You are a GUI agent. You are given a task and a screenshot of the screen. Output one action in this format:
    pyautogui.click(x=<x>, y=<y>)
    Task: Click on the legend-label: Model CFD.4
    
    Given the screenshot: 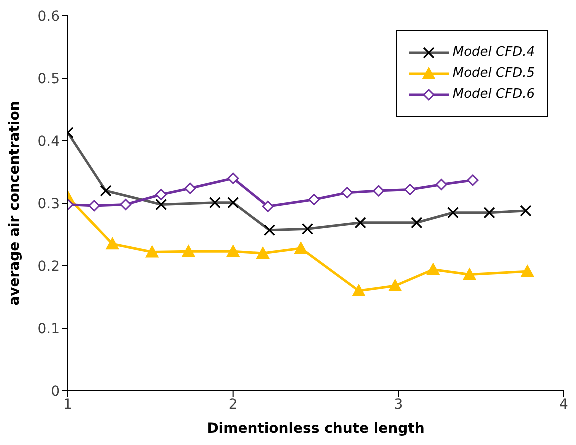 What is the action you would take?
    pyautogui.click(x=493, y=52)
    